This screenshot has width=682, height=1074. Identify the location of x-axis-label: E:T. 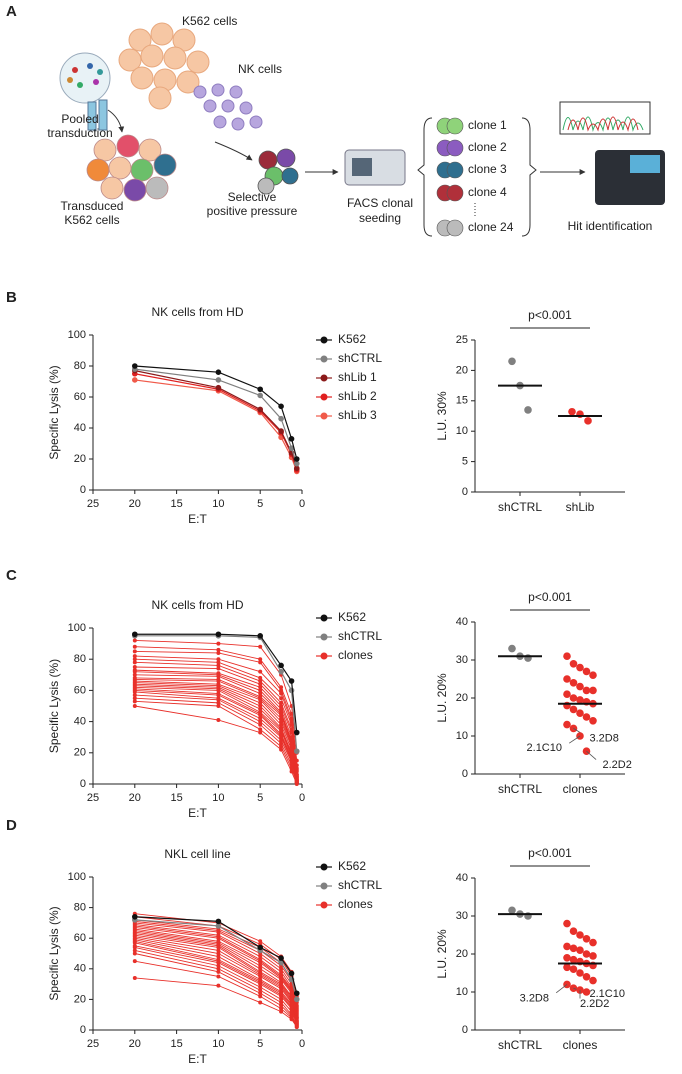
(197, 519).